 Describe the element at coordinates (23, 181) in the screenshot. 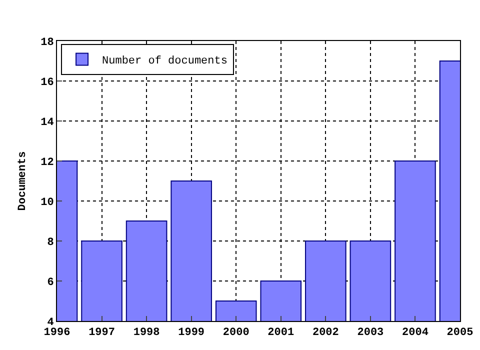

I see `y-axis-title: Documents` at that location.